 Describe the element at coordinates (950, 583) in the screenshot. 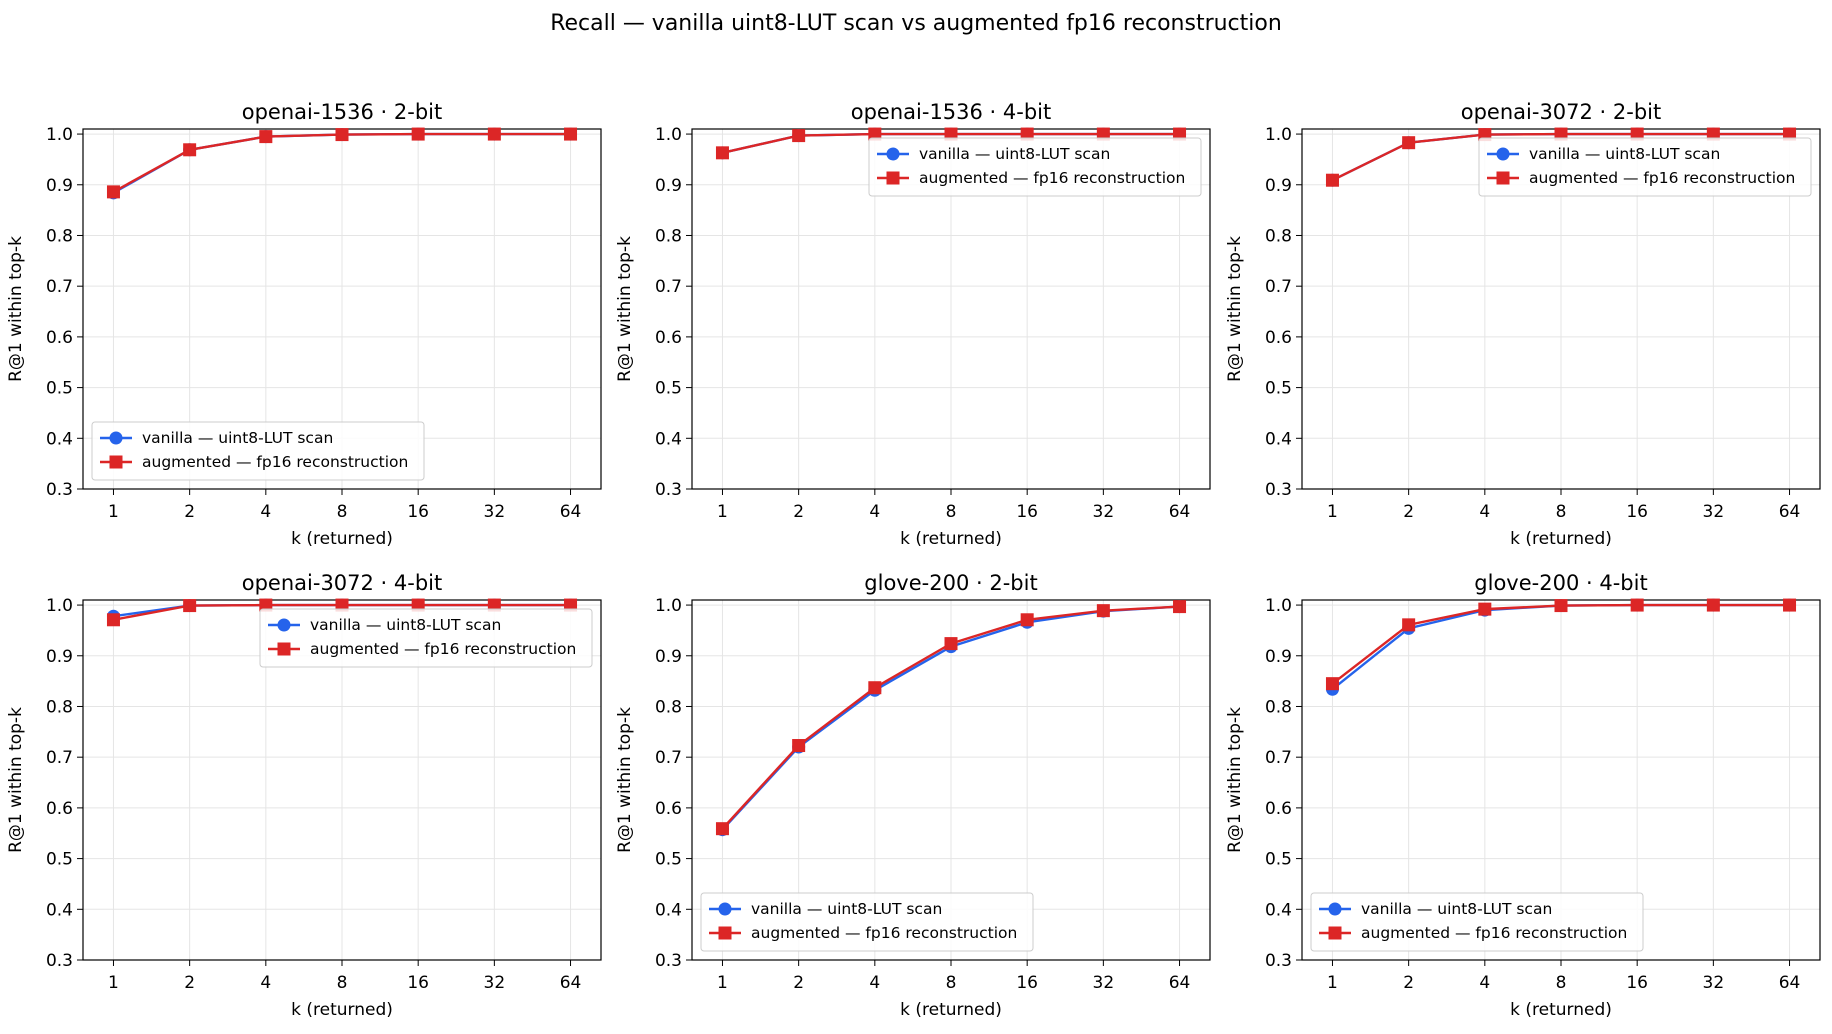

I see `subplot-title: glove-200 · 2-bit` at that location.